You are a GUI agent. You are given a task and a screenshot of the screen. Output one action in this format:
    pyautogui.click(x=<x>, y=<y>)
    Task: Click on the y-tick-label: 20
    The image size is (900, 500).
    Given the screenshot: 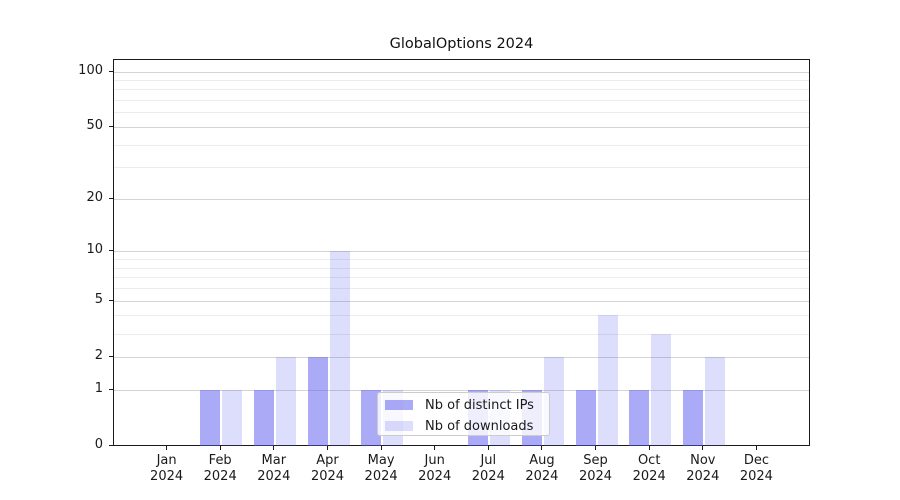 What is the action you would take?
    pyautogui.click(x=94, y=197)
    